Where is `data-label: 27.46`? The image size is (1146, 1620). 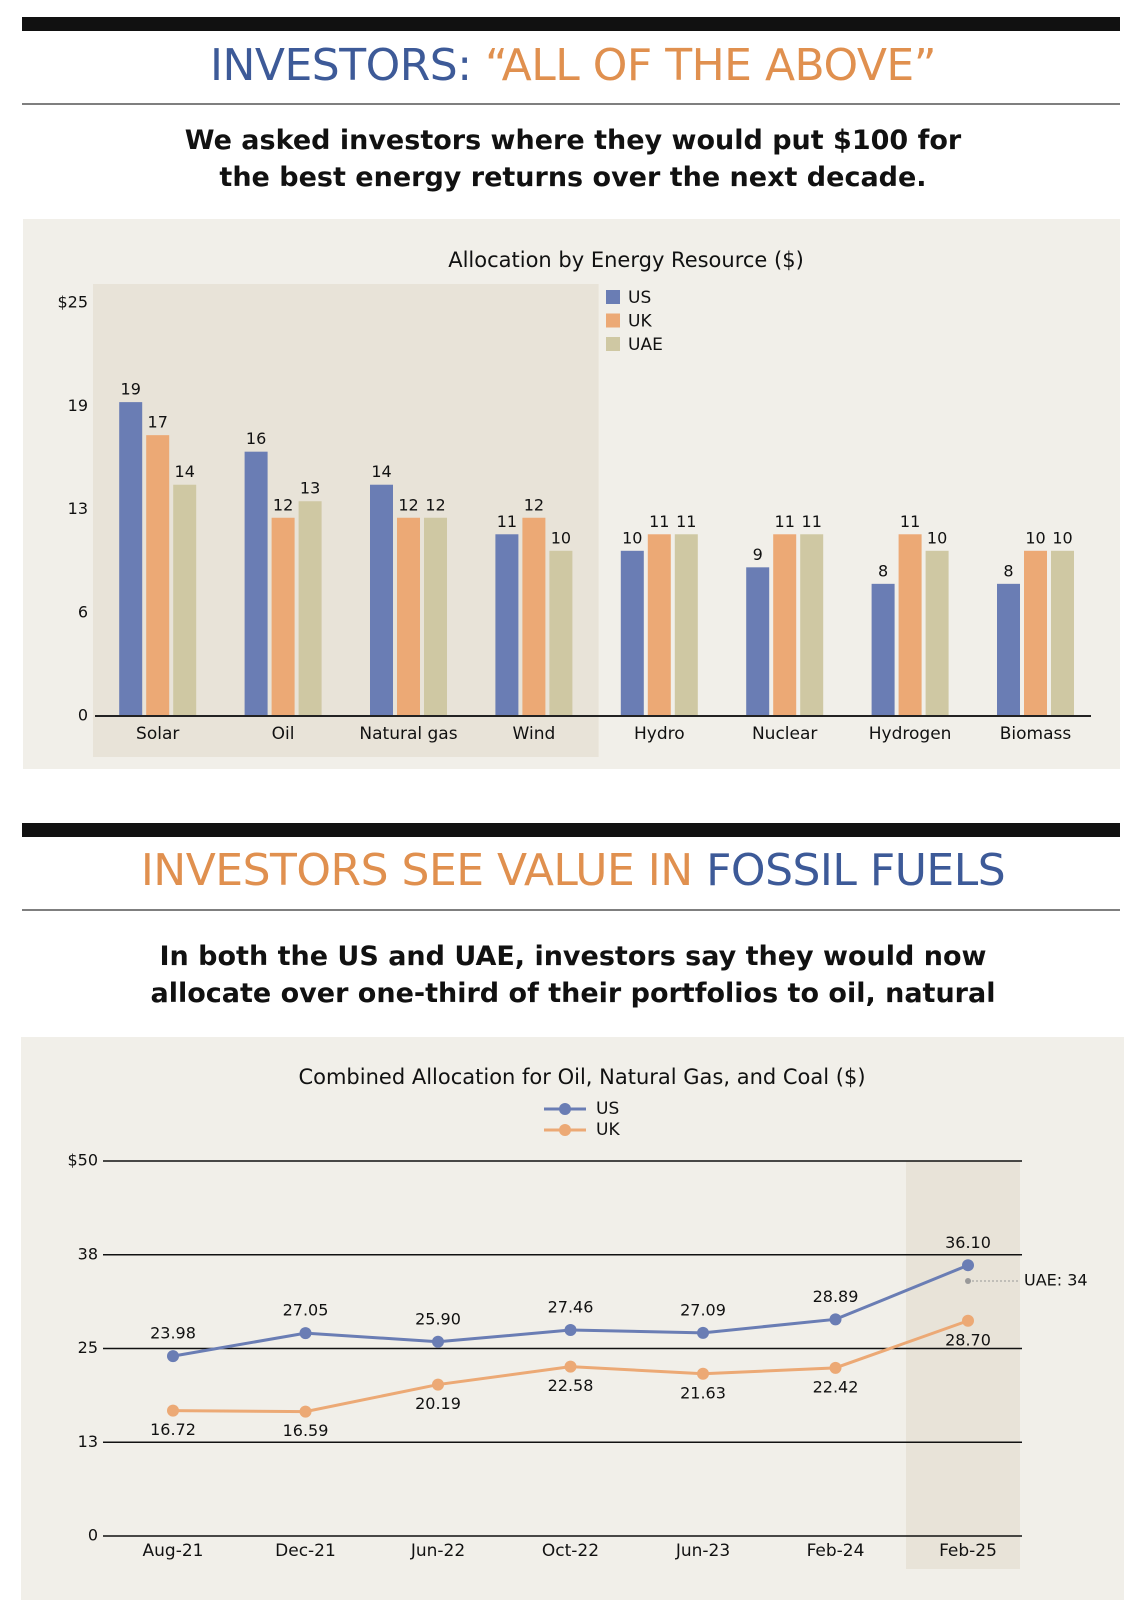
data-label: 27.46 is located at coordinates (571, 1307).